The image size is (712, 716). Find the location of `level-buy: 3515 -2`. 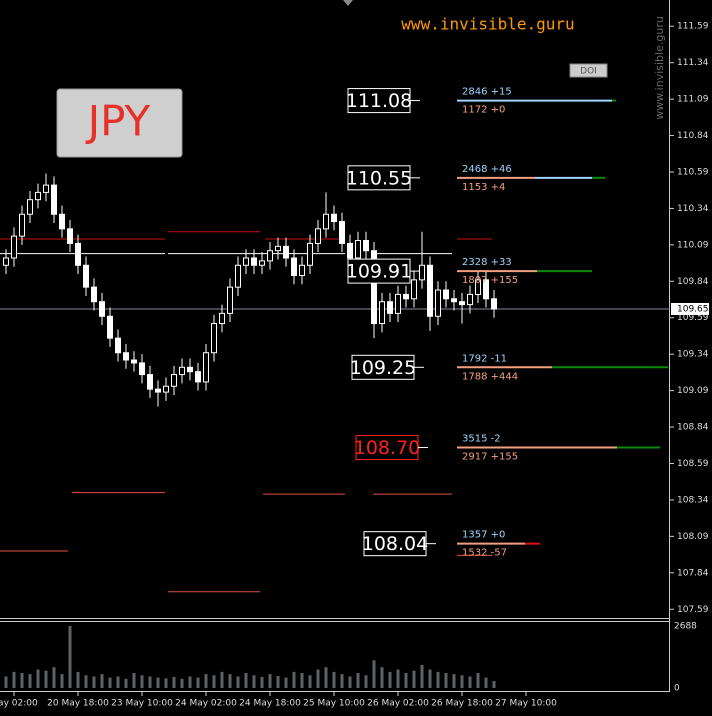

level-buy: 3515 -2 is located at coordinates (481, 438).